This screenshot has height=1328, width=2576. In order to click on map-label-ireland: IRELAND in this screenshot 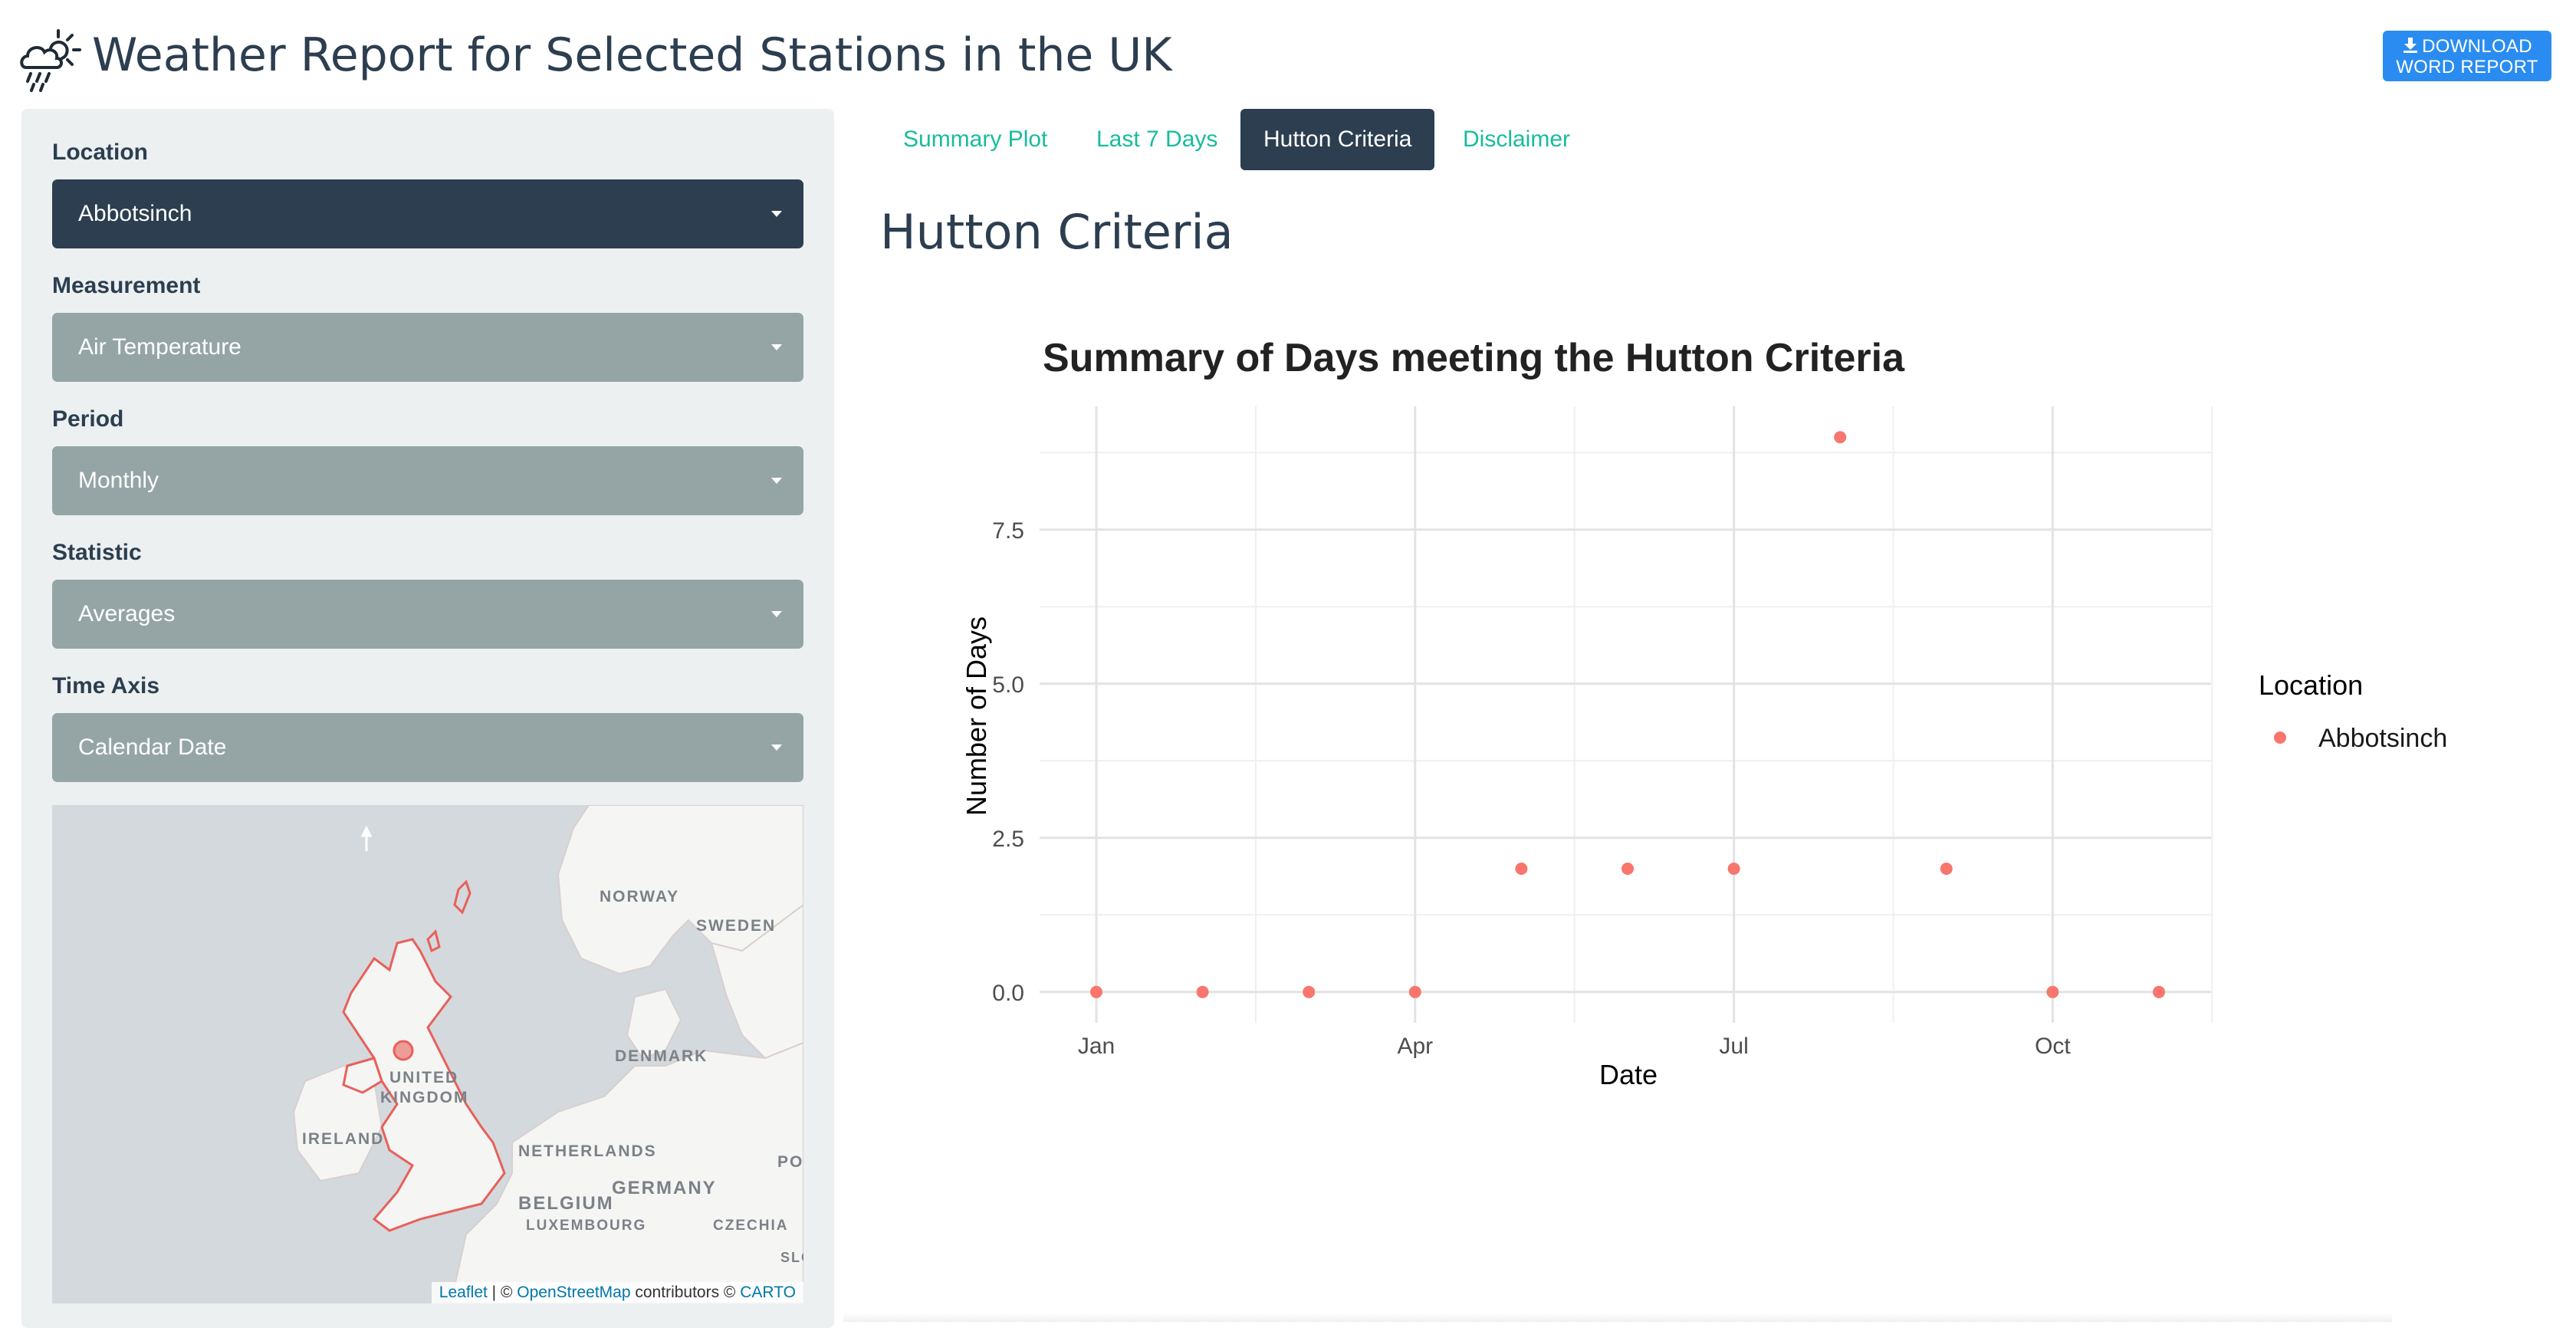, I will do `click(343, 1139)`.